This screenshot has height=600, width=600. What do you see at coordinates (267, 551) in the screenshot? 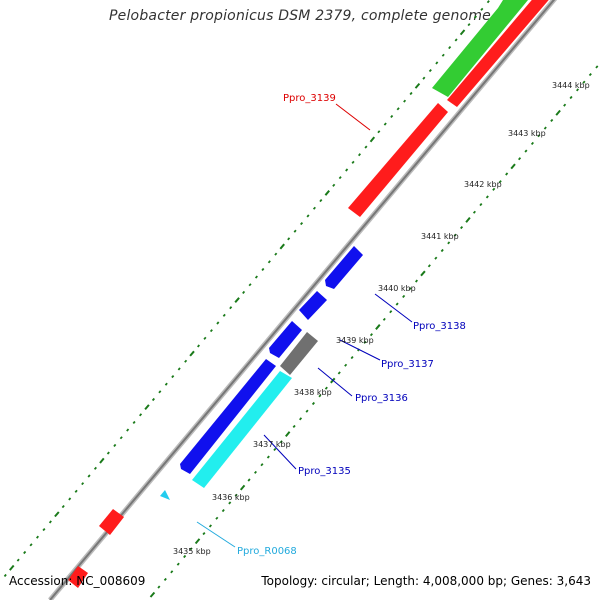
I see `gene-label-ppro-r0068: Ppro_R0068` at bounding box center [267, 551].